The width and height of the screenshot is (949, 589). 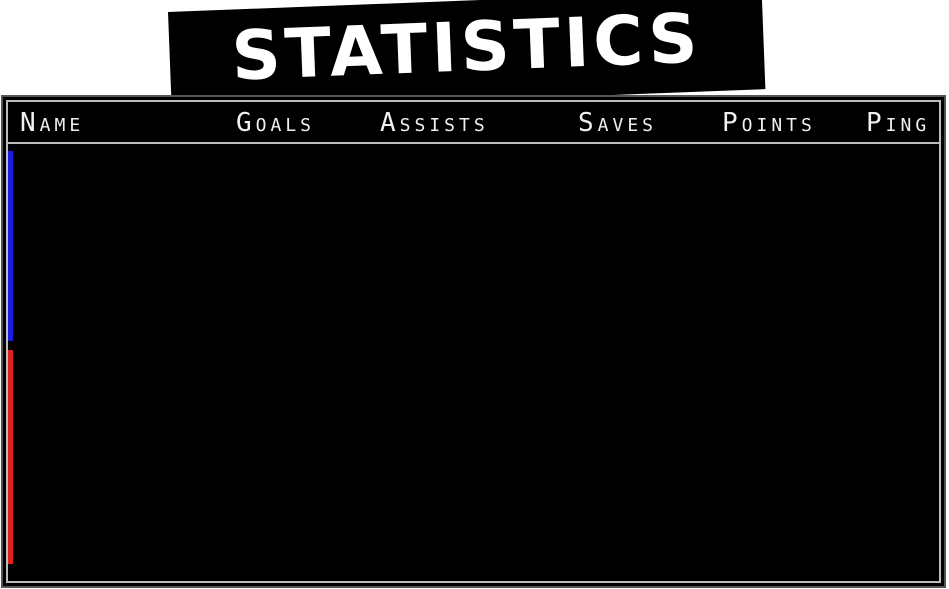 What do you see at coordinates (618, 123) in the screenshot?
I see `column-header-saves: Saves` at bounding box center [618, 123].